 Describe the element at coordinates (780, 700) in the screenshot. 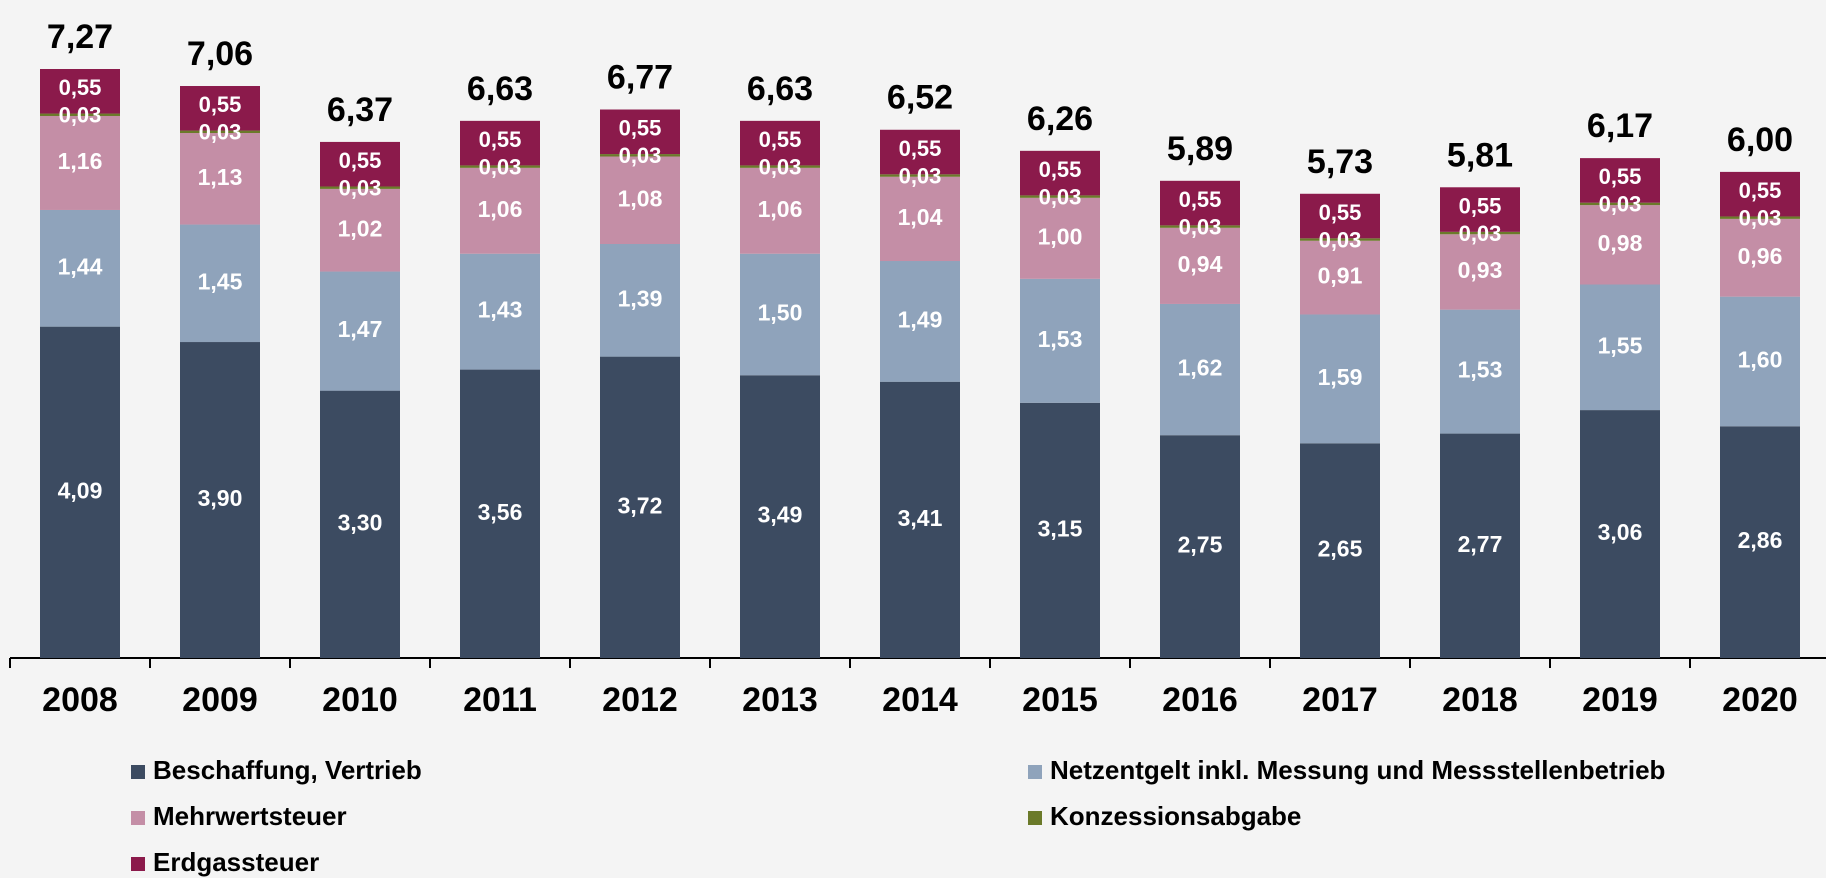

I see `x-tick-label: 2013` at that location.